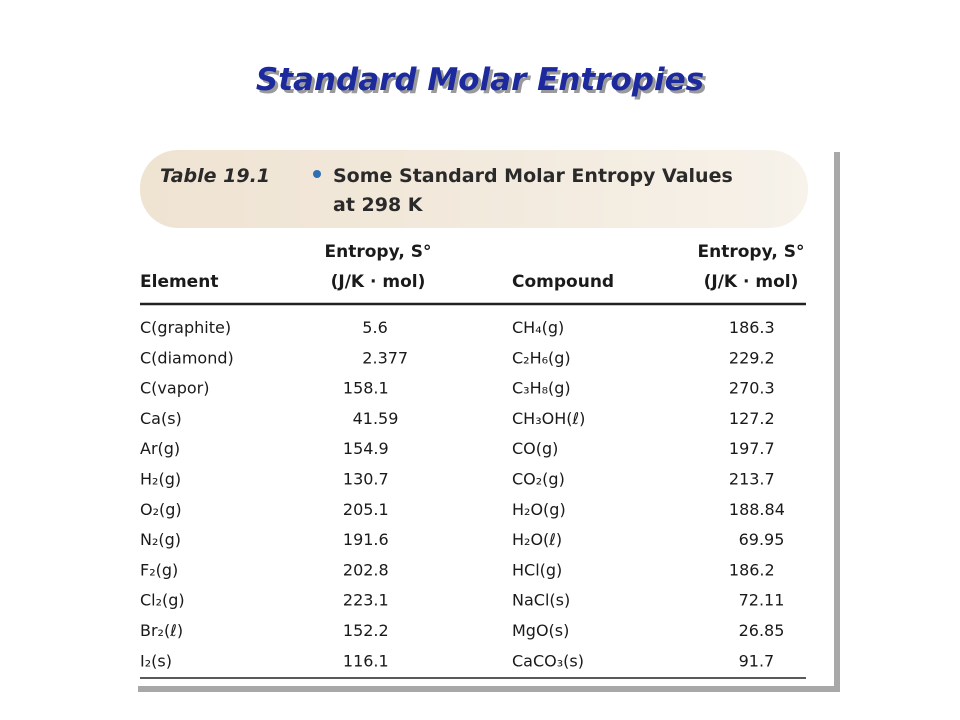 This screenshot has height=720, width=960. What do you see at coordinates (762, 539) in the screenshot?
I see `entropy-value: 69.95` at bounding box center [762, 539].